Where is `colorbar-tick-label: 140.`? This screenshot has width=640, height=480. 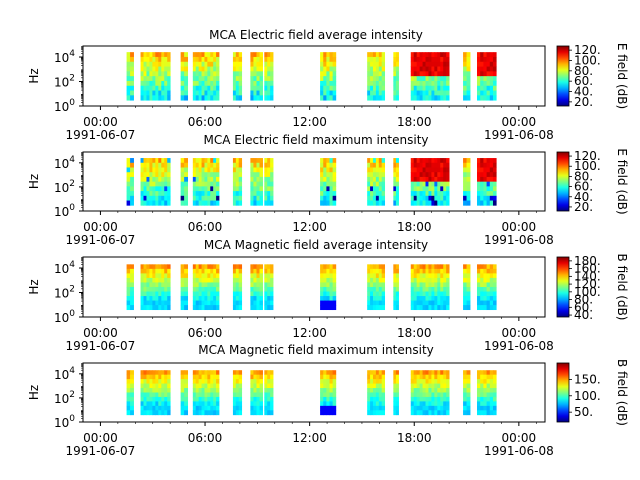 colorbar-tick-label: 140. is located at coordinates (587, 276).